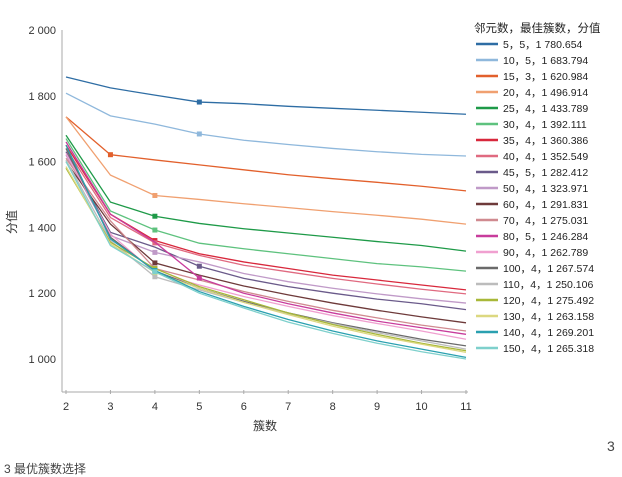 This screenshot has height=477, width=622. I want to click on y-tick-label: 1 200, so click(42, 294).